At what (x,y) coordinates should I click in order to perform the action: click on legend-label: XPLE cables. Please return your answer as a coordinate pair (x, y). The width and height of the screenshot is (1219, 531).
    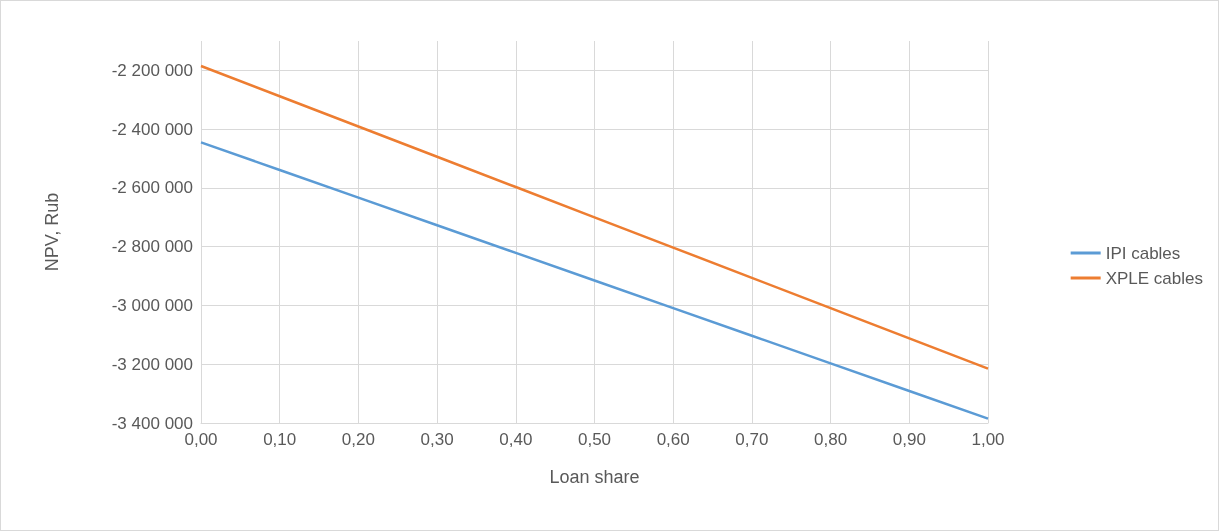
    Looking at the image, I should click on (1154, 278).